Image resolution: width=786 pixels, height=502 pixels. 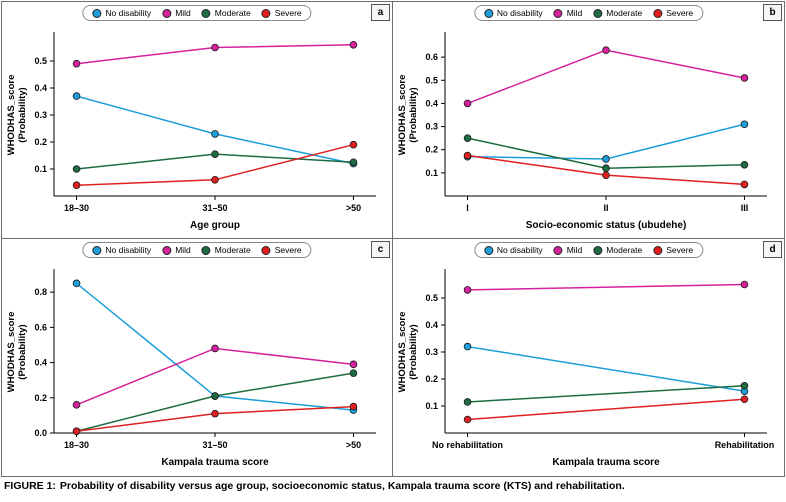 I want to click on panel-label-d: d, so click(x=772, y=249).